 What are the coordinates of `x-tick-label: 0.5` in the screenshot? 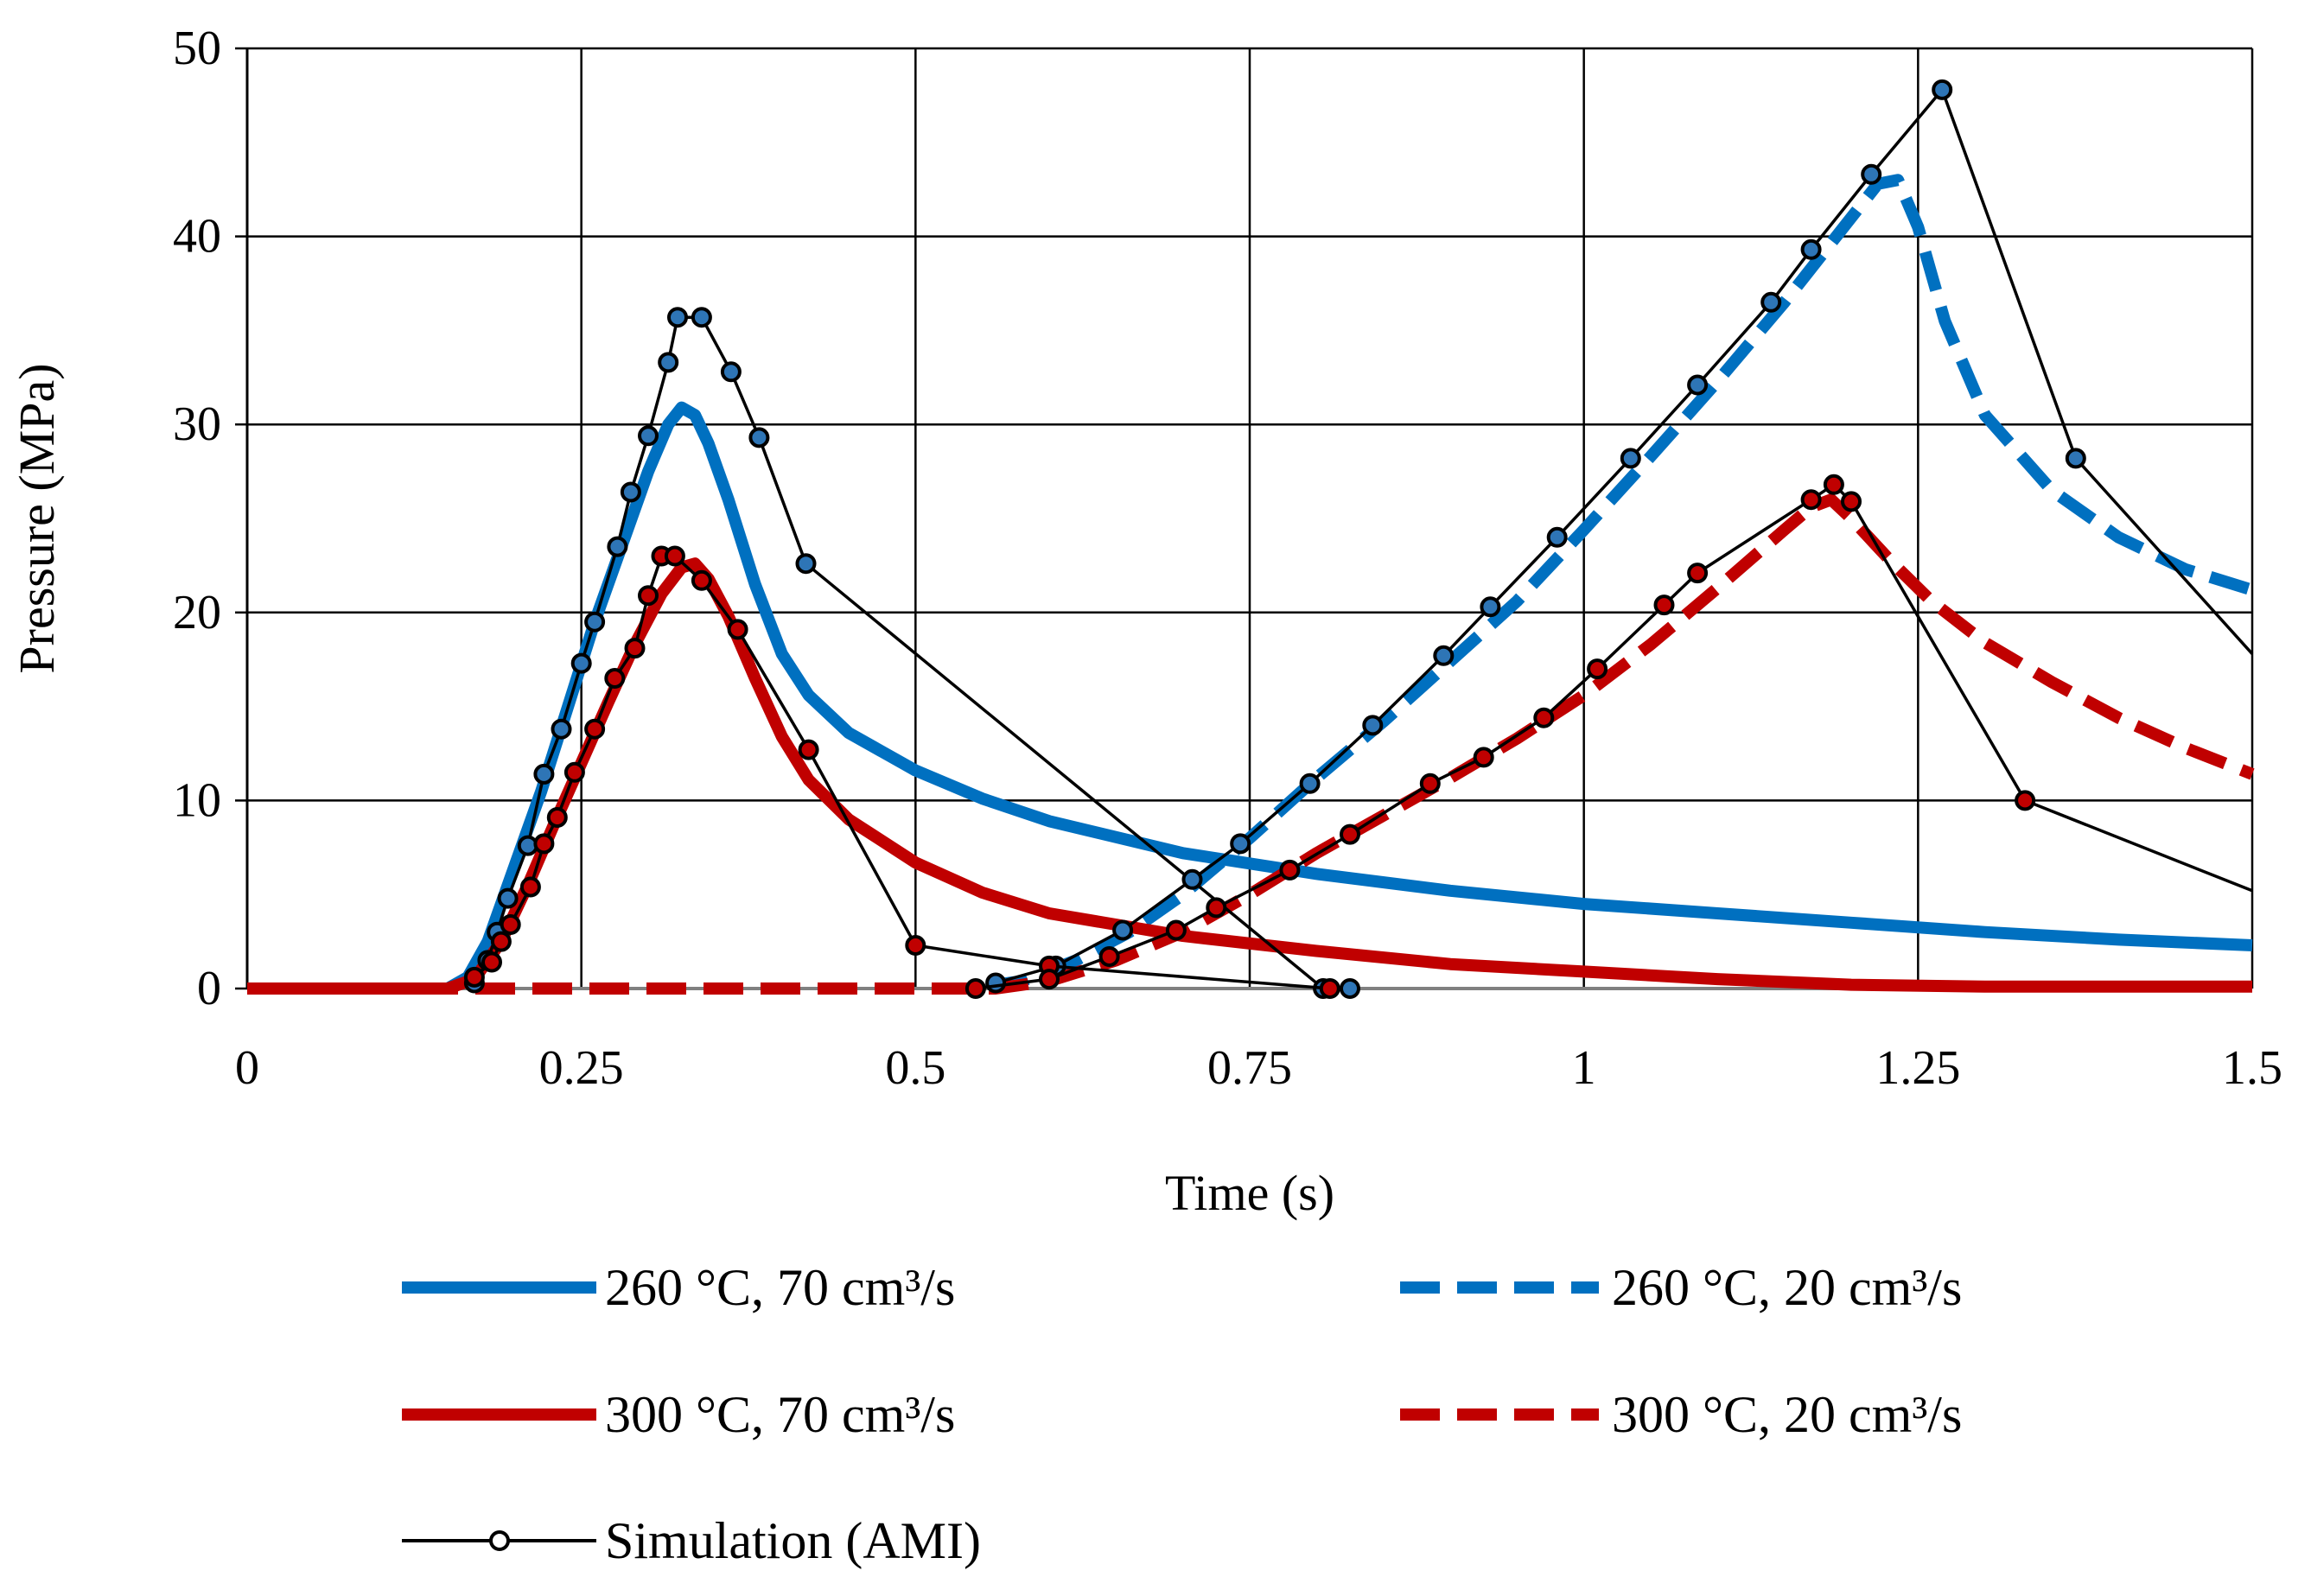 It's located at (915, 1068).